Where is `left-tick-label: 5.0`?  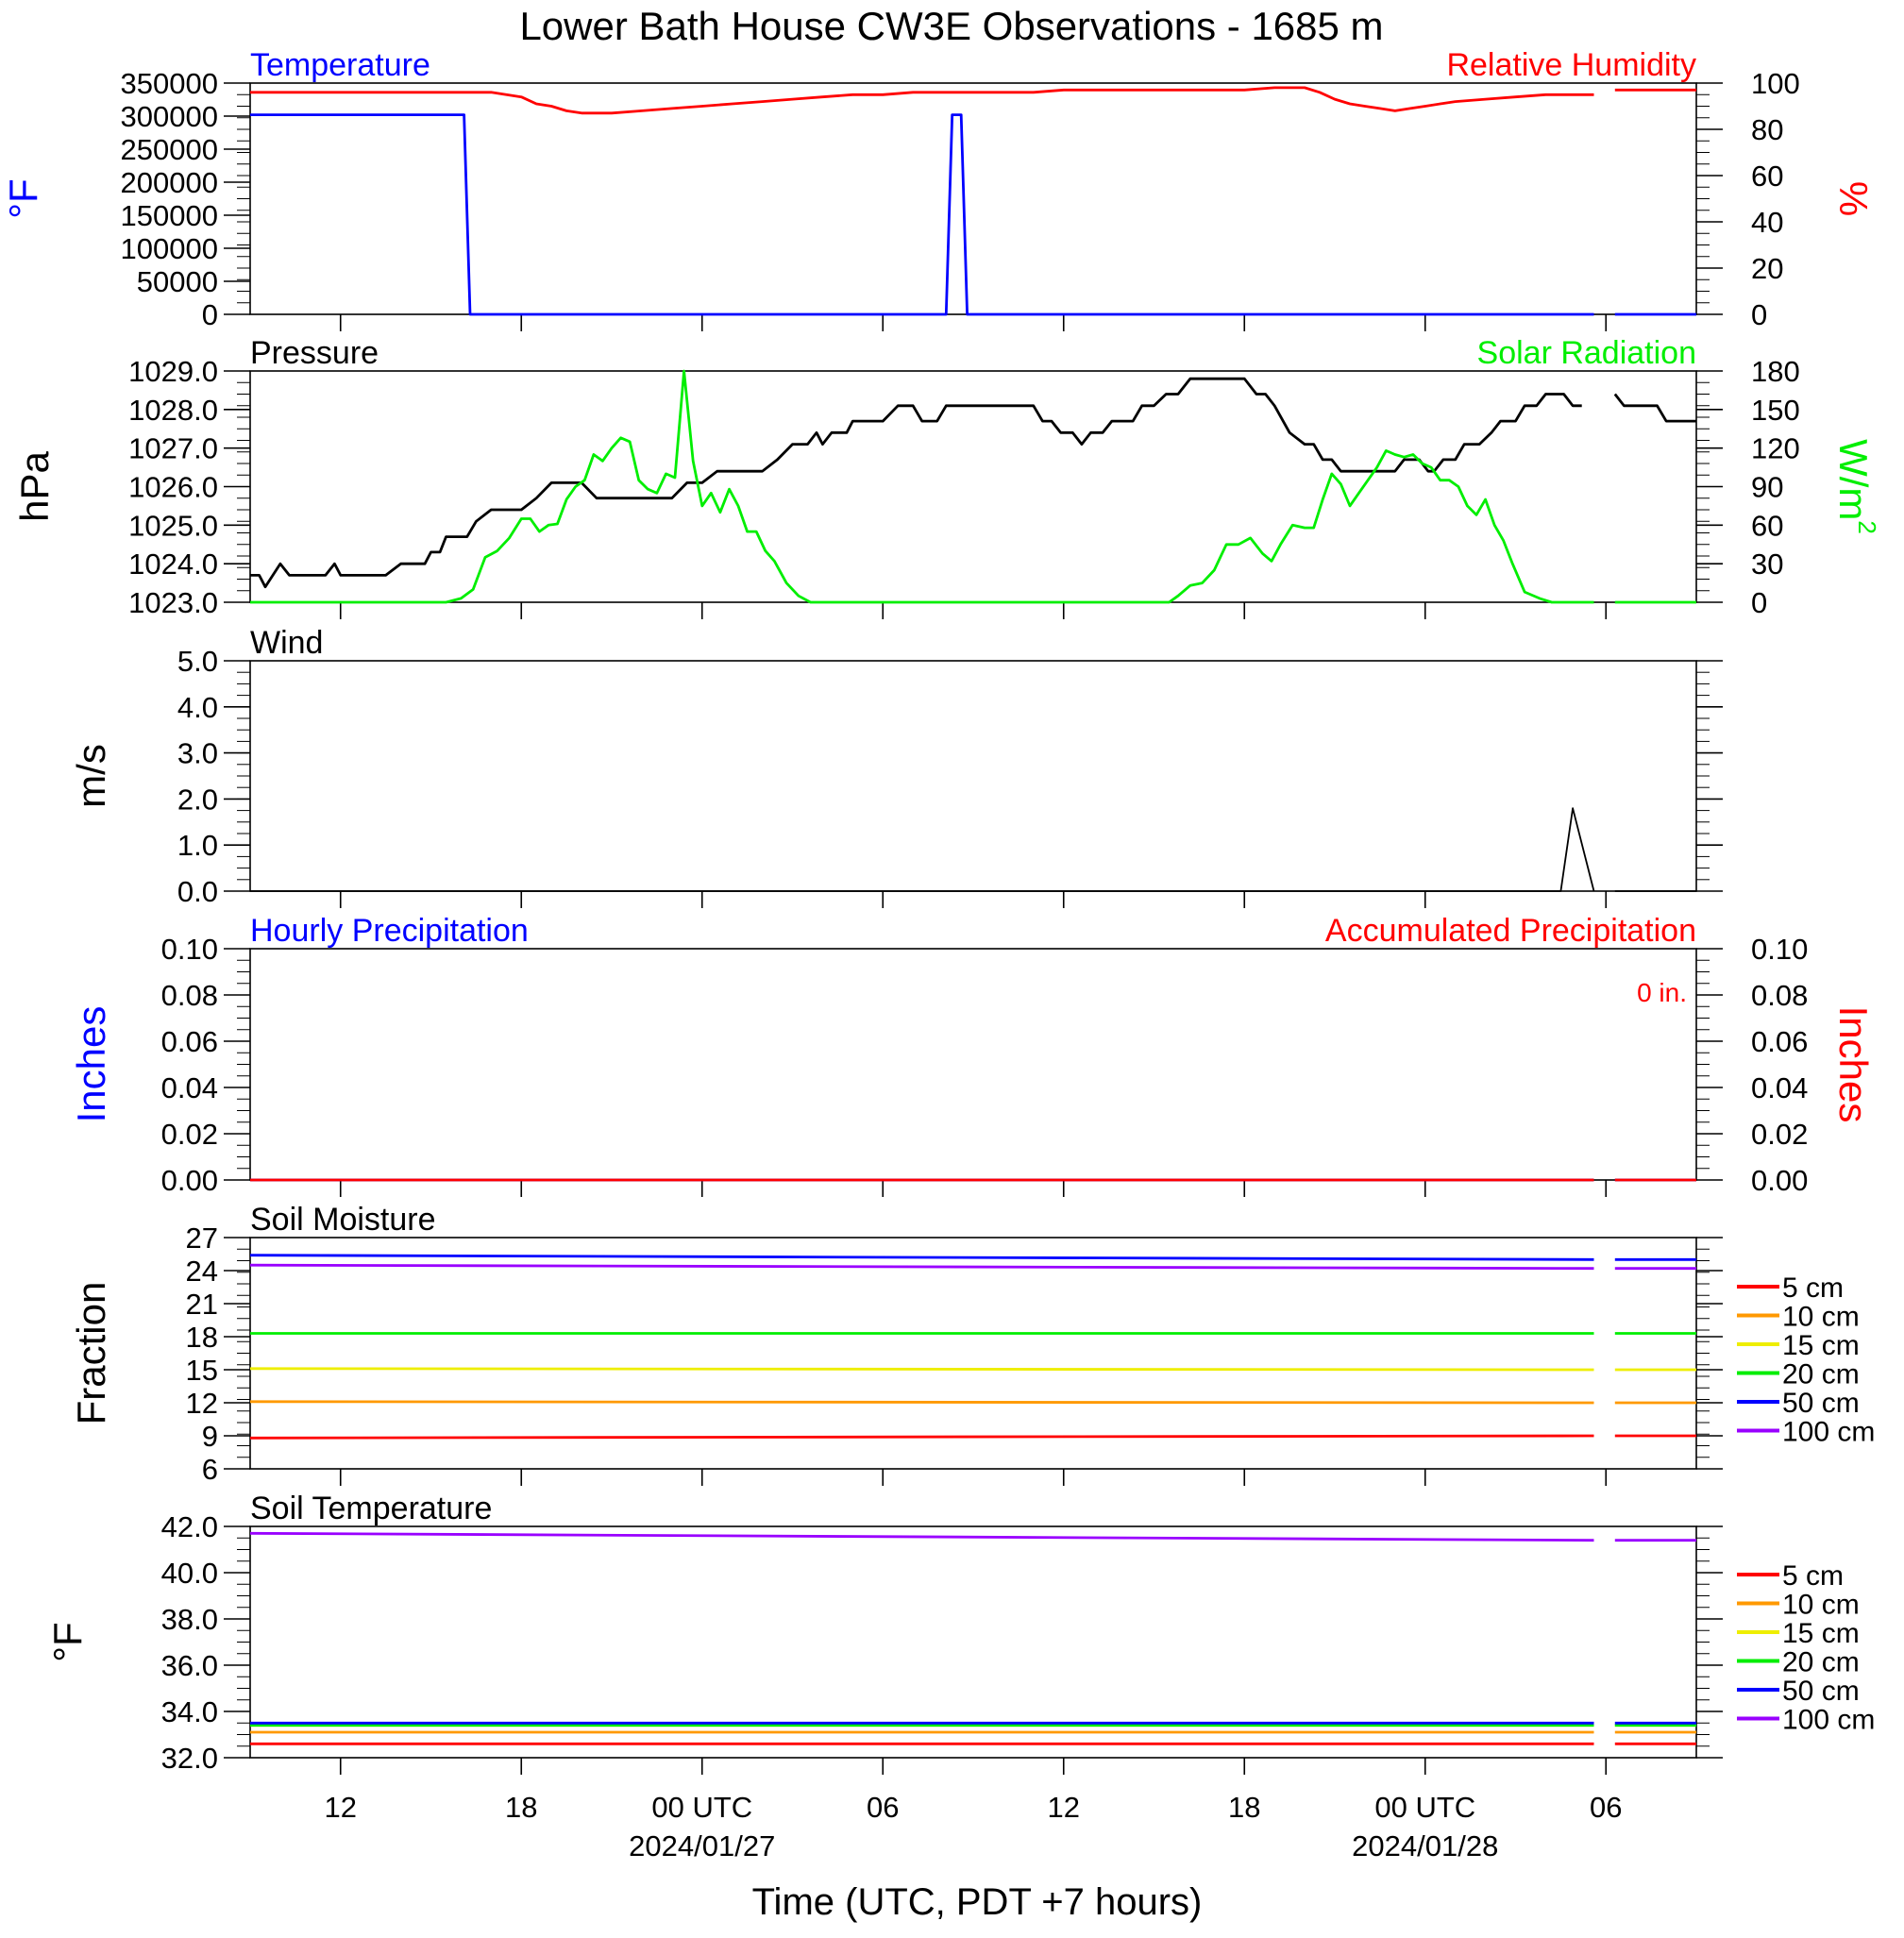
left-tick-label: 5.0 is located at coordinates (197, 661).